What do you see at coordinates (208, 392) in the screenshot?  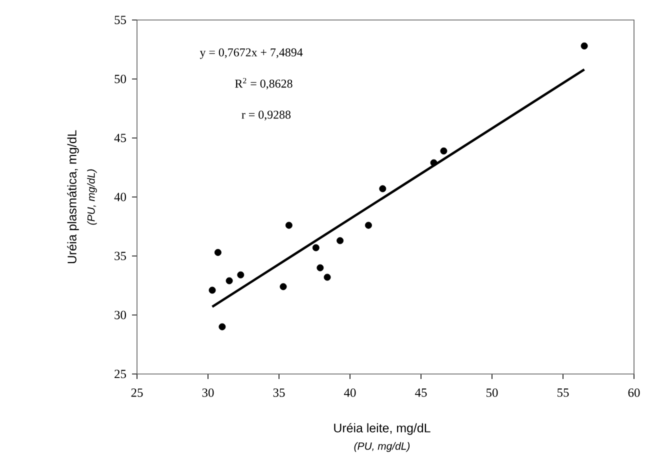 I see `x-tick-label: 30` at bounding box center [208, 392].